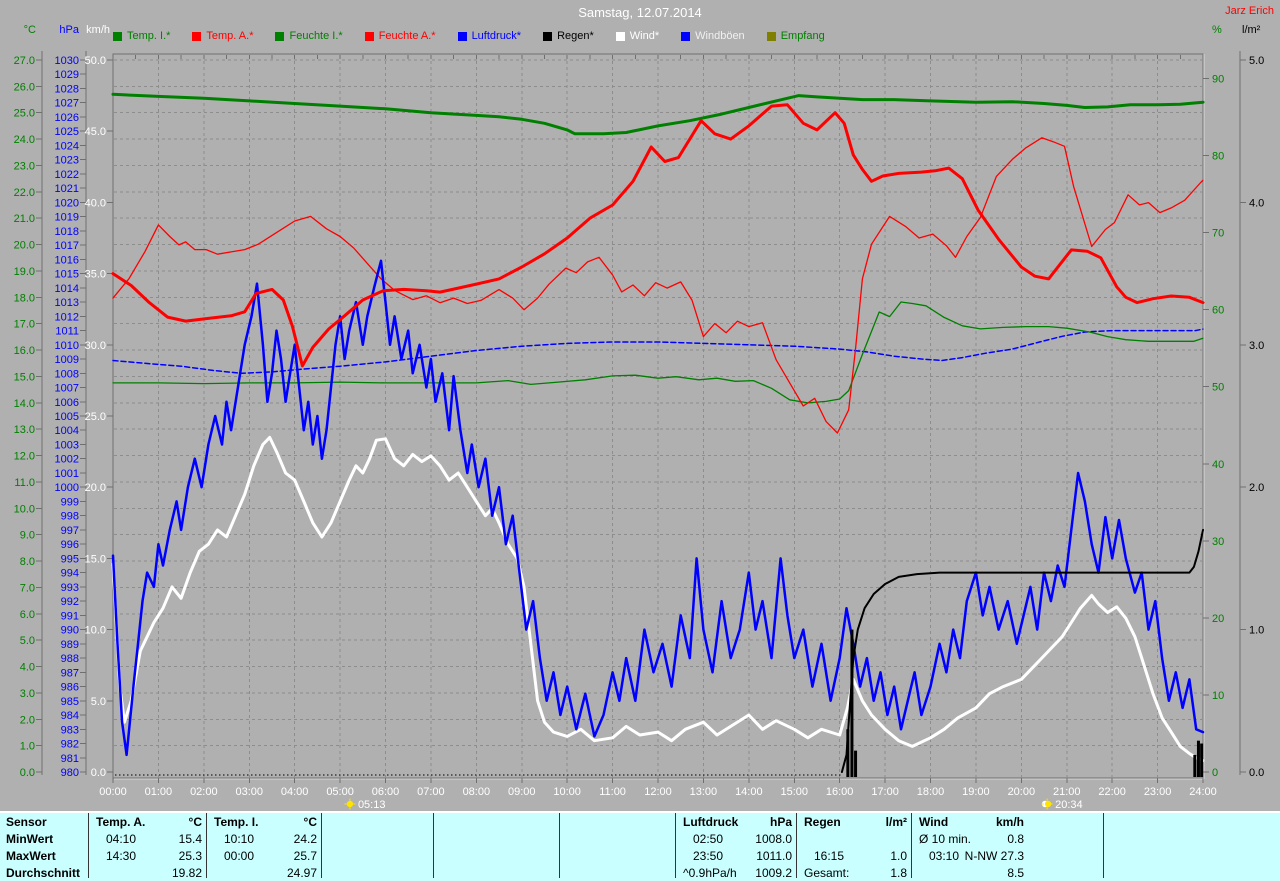 This screenshot has width=1280, height=881. What do you see at coordinates (827, 873) in the screenshot?
I see `stats-cell: Gesamt:` at bounding box center [827, 873].